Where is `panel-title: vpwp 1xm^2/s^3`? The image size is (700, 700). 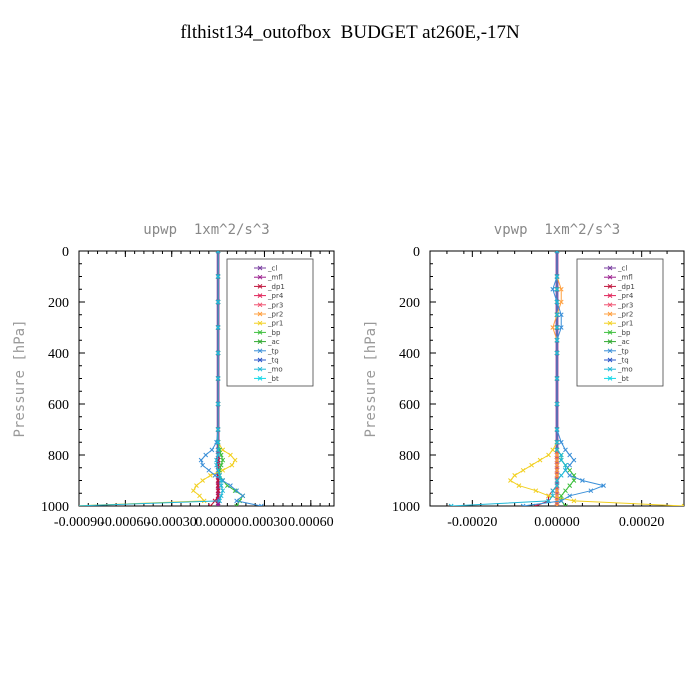
panel-title: vpwp 1xm^2/s^3 is located at coordinates (557, 230).